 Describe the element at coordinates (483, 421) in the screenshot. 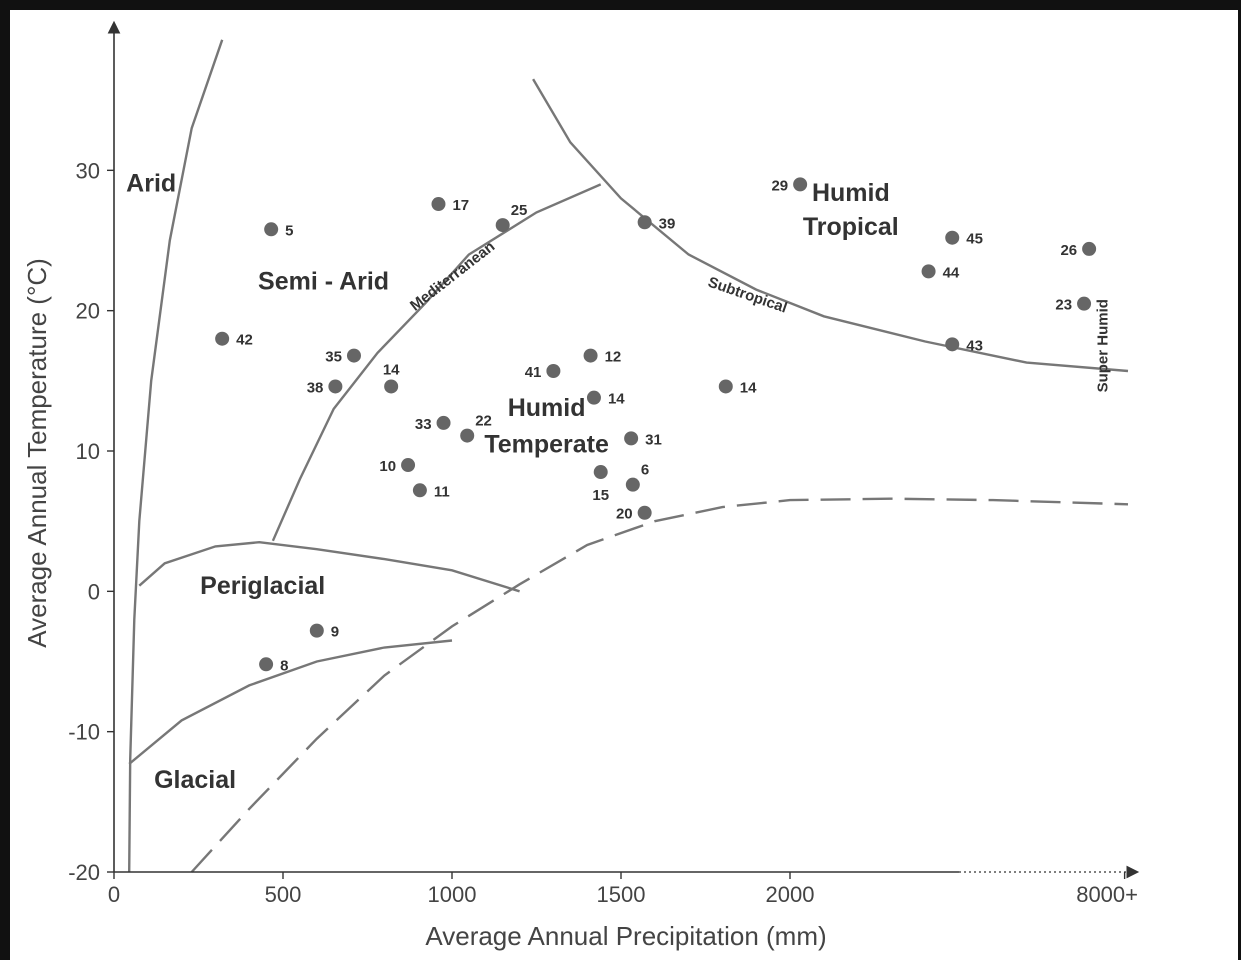

I see `point-label: 22` at that location.